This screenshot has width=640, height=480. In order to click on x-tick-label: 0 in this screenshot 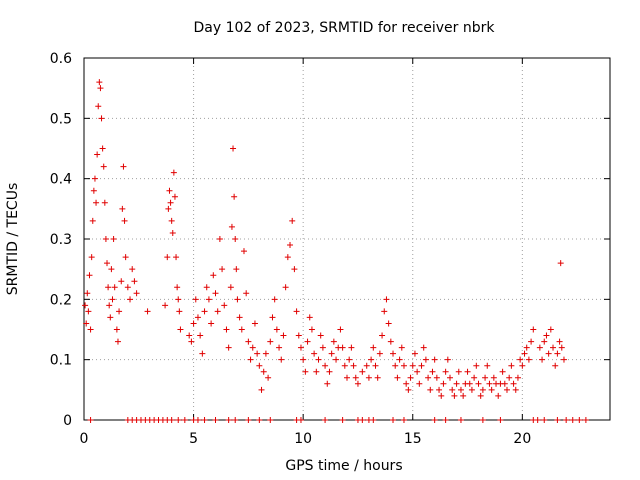, I will do `click(84, 439)`.